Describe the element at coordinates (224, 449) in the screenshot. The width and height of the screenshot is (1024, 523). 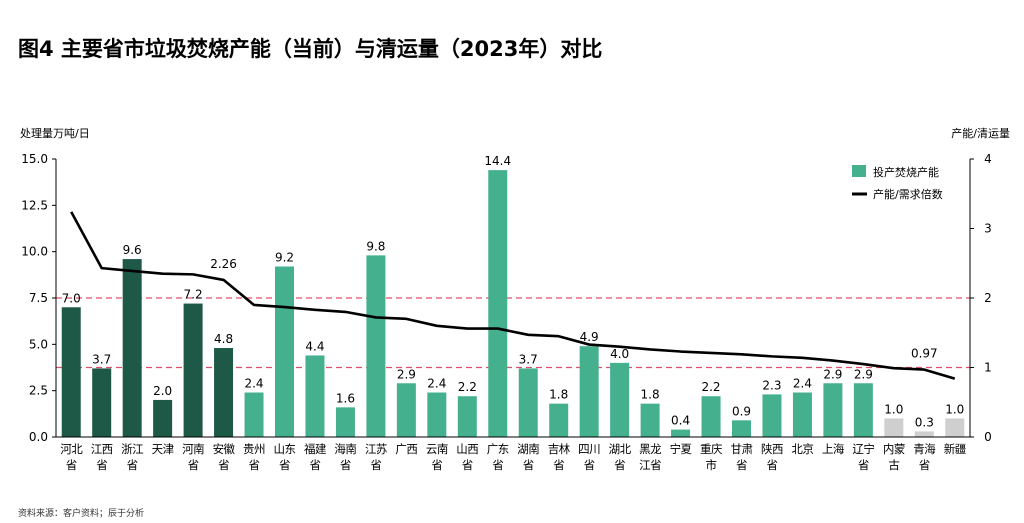
I see `category-label: 安徽` at that location.